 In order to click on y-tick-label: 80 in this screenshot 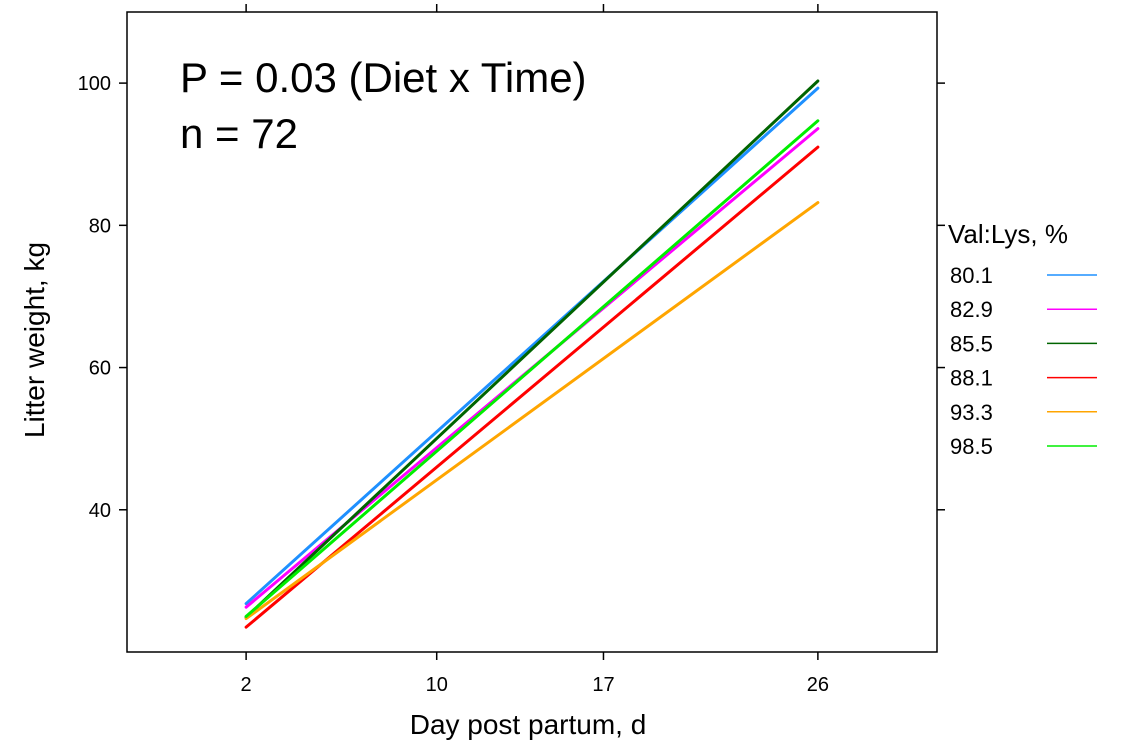, I will do `click(100, 226)`.